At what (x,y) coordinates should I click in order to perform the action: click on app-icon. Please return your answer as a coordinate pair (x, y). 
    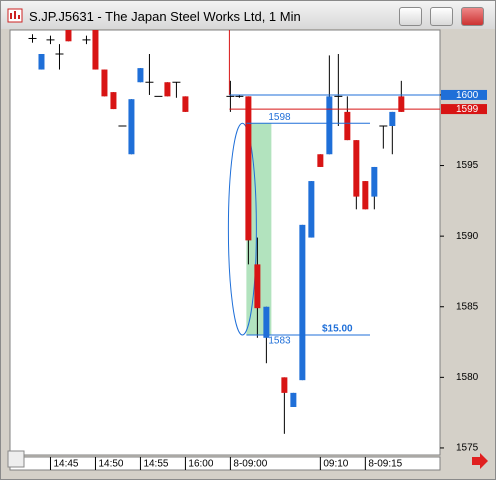
    Looking at the image, I should click on (15, 15).